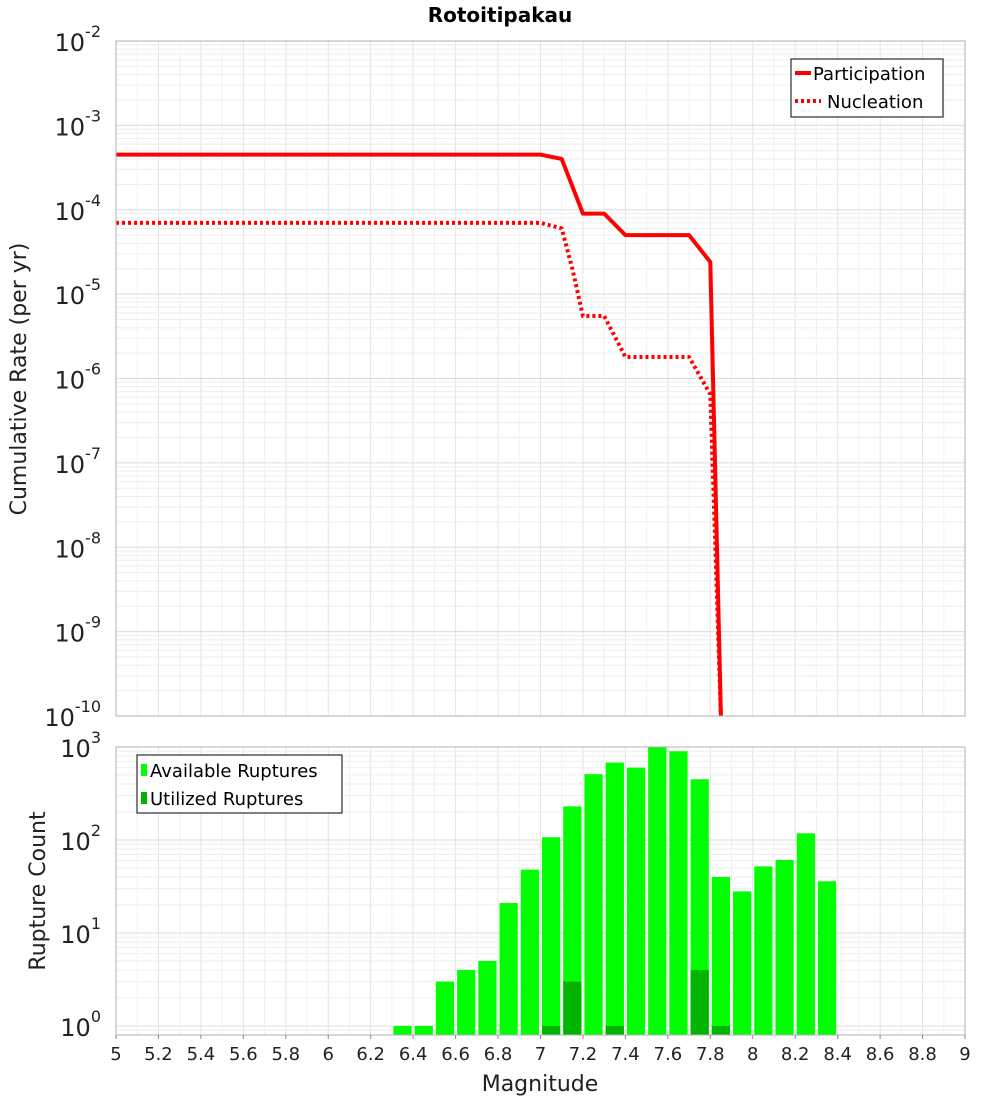  Describe the element at coordinates (370, 1054) in the screenshot. I see `x-tick-label: 6.2` at that location.